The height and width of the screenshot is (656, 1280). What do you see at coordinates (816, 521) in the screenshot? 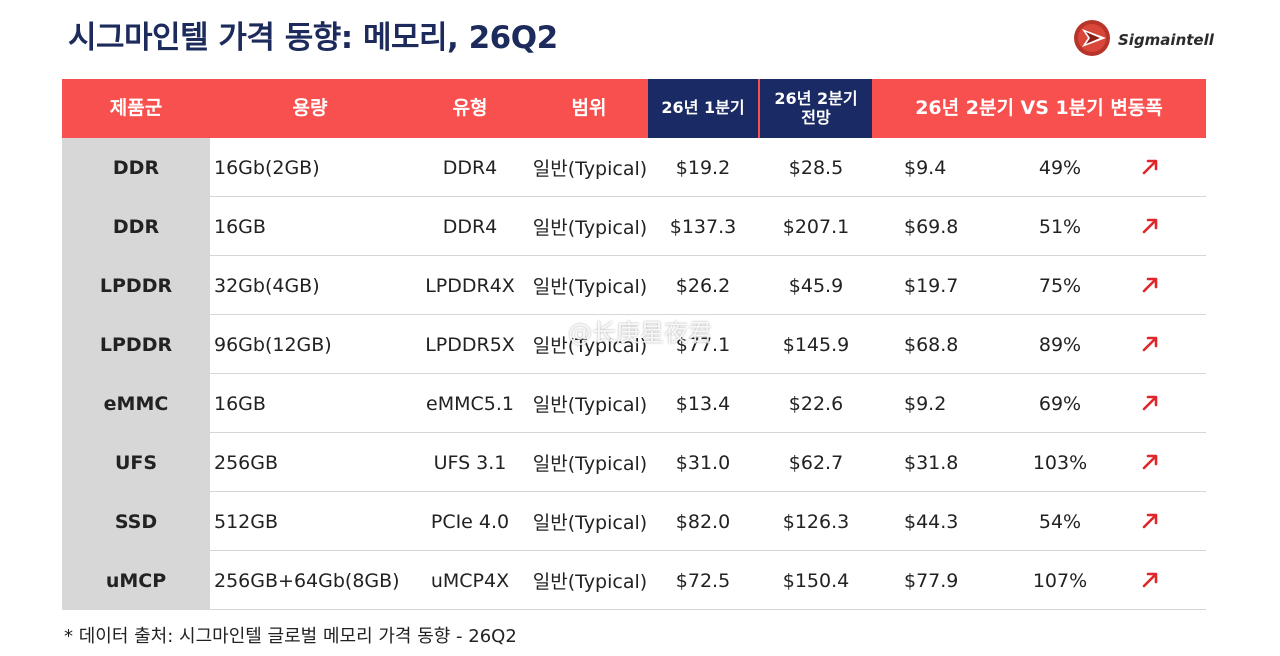
I see `q2-price-cell: $126.3` at bounding box center [816, 521].